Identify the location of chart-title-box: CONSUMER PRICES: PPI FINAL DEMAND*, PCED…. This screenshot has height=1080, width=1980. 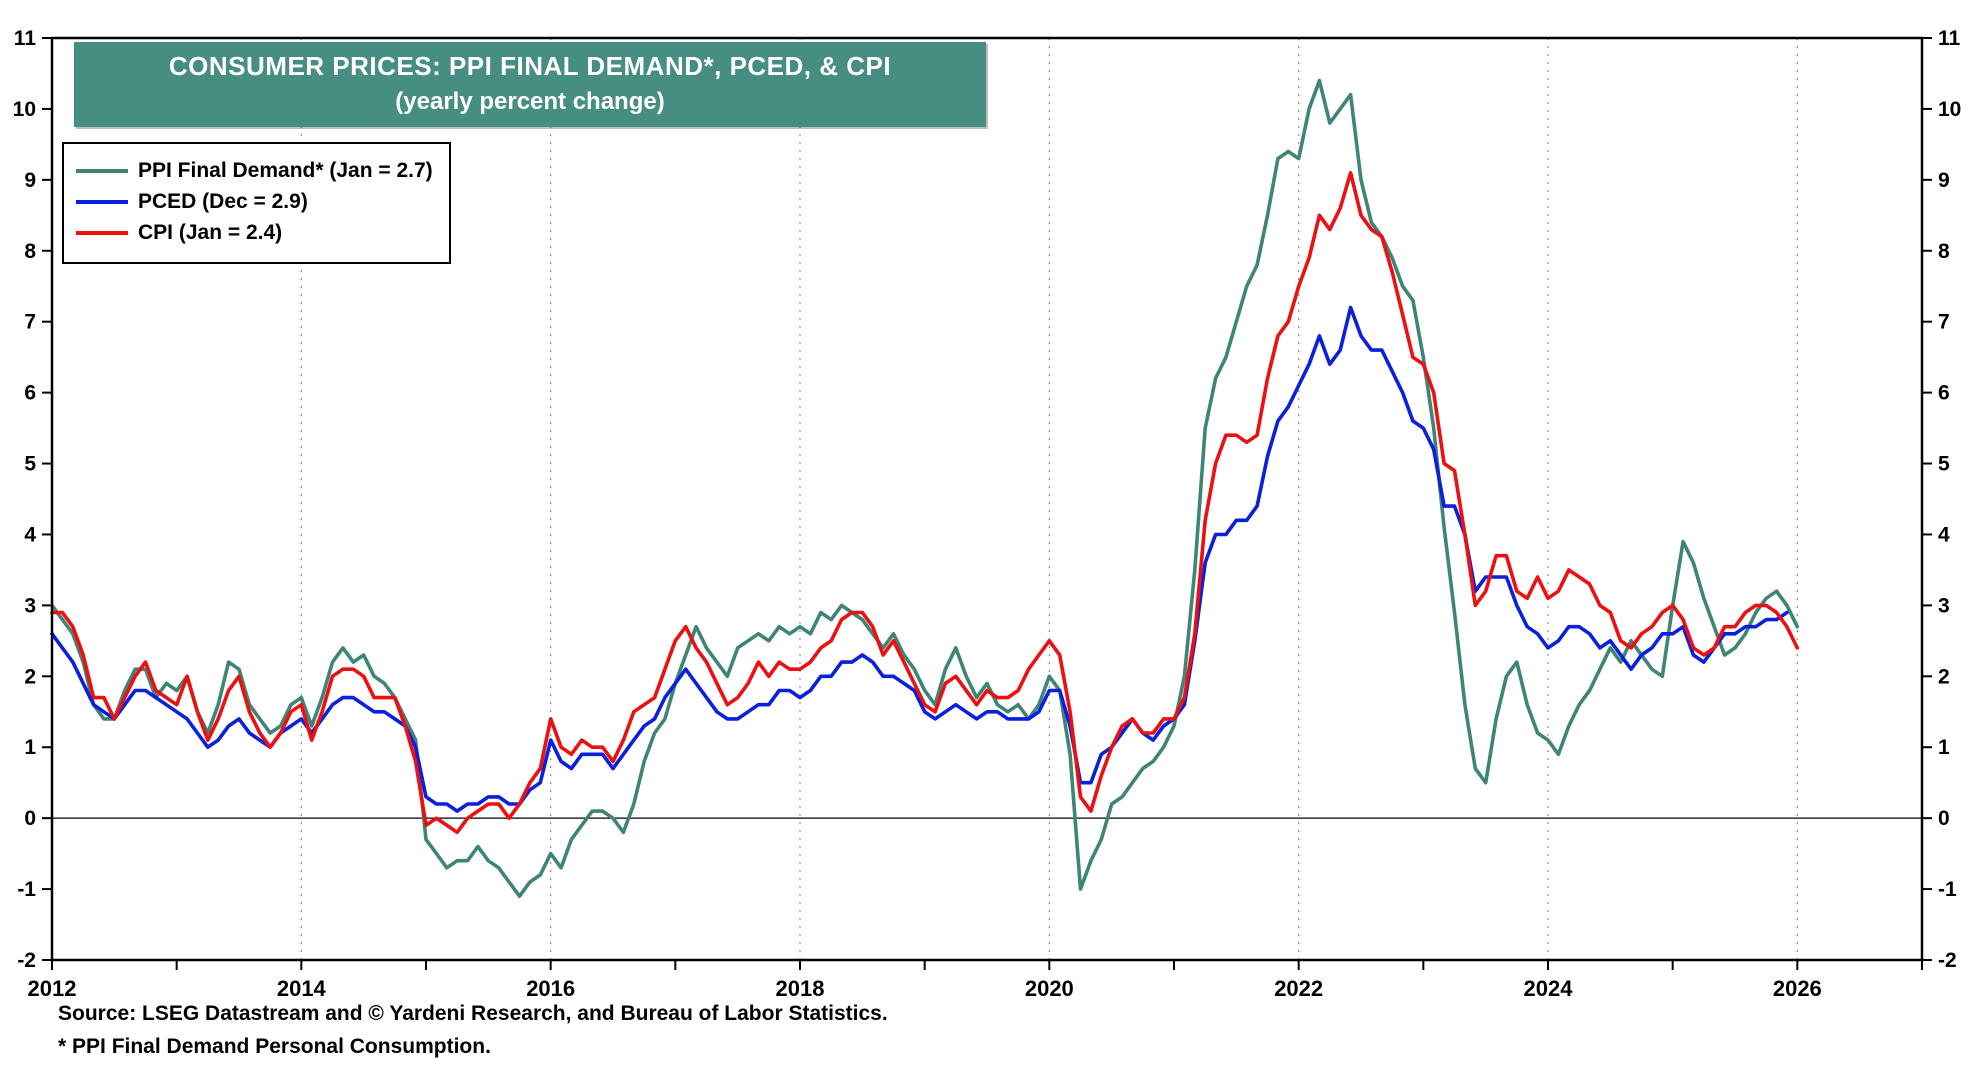
(530, 84).